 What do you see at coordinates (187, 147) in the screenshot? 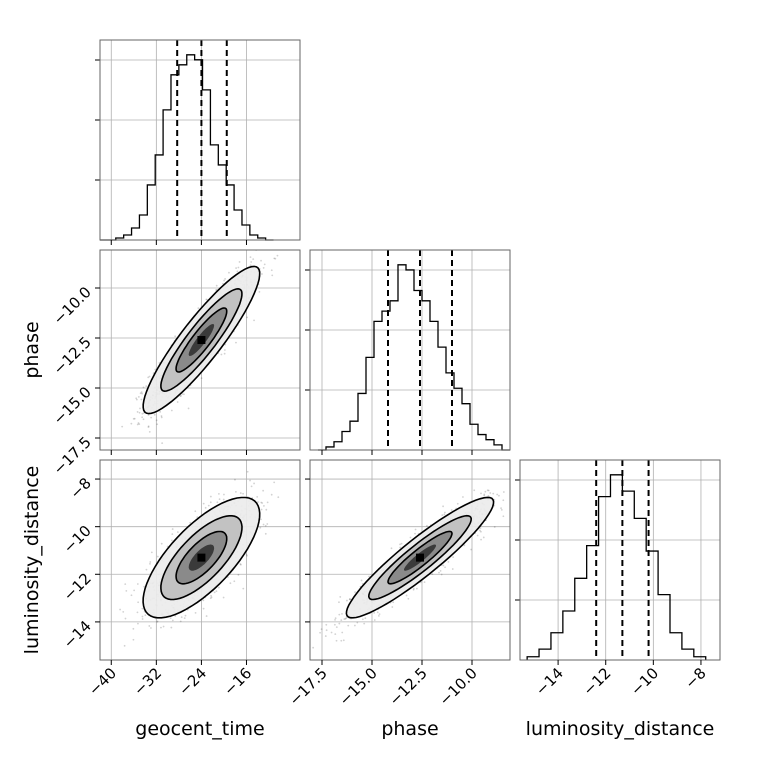
I see `histogram-step` at bounding box center [187, 147].